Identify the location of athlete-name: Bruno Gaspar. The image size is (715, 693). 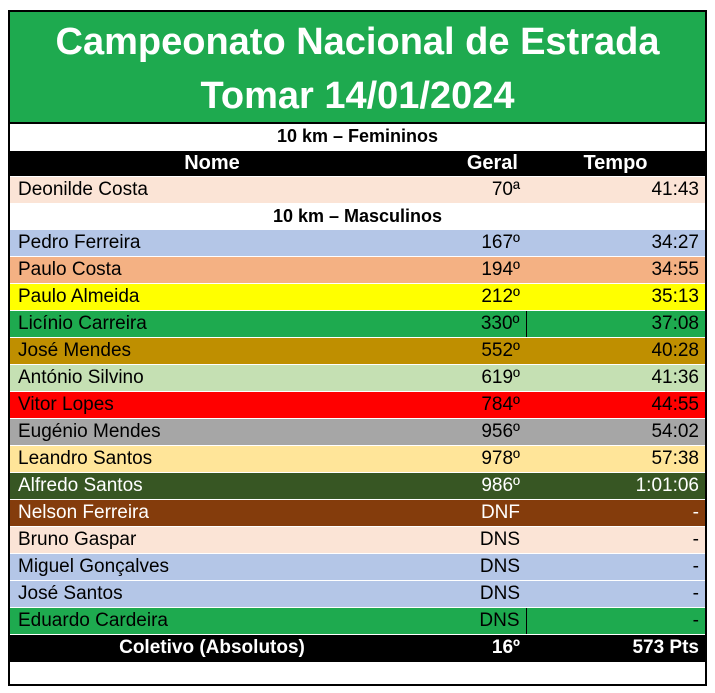
(212, 540).